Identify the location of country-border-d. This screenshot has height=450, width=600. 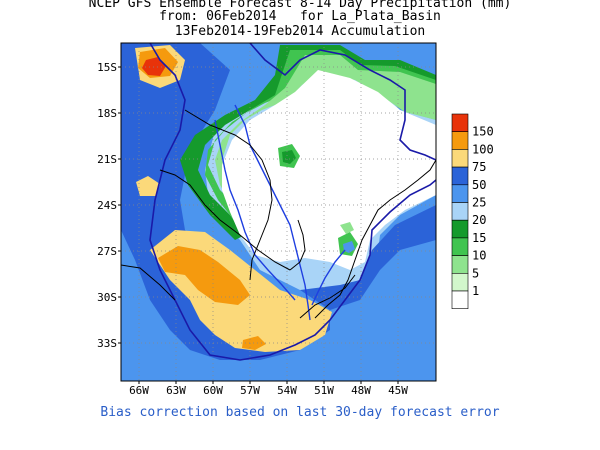
(327, 296).